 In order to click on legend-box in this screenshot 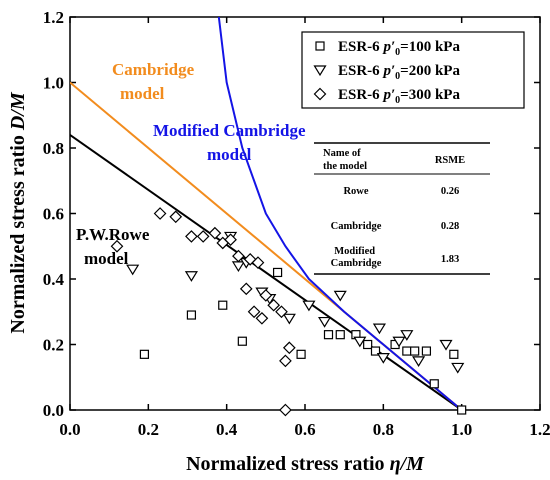, I will do `click(413, 70)`.